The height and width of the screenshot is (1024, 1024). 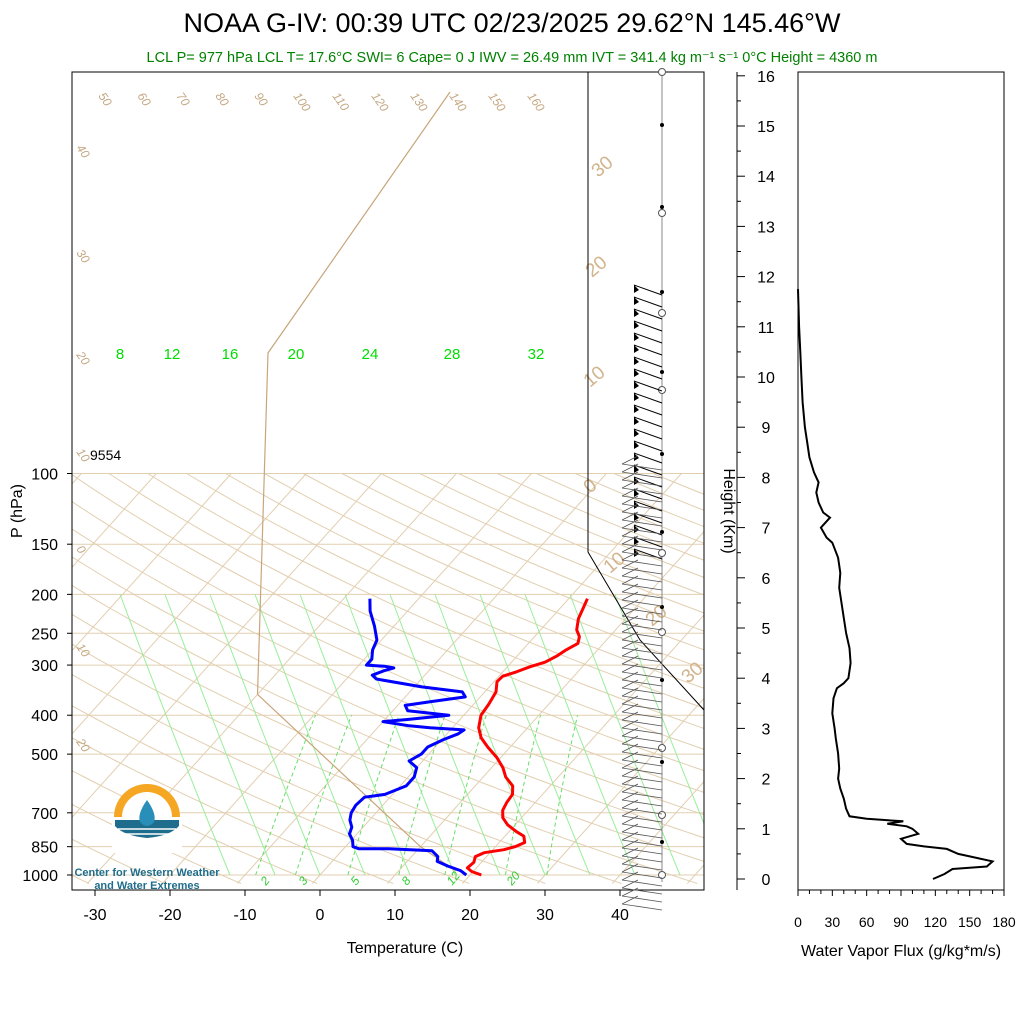 I want to click on isotherm-label: 90, so click(x=261, y=99).